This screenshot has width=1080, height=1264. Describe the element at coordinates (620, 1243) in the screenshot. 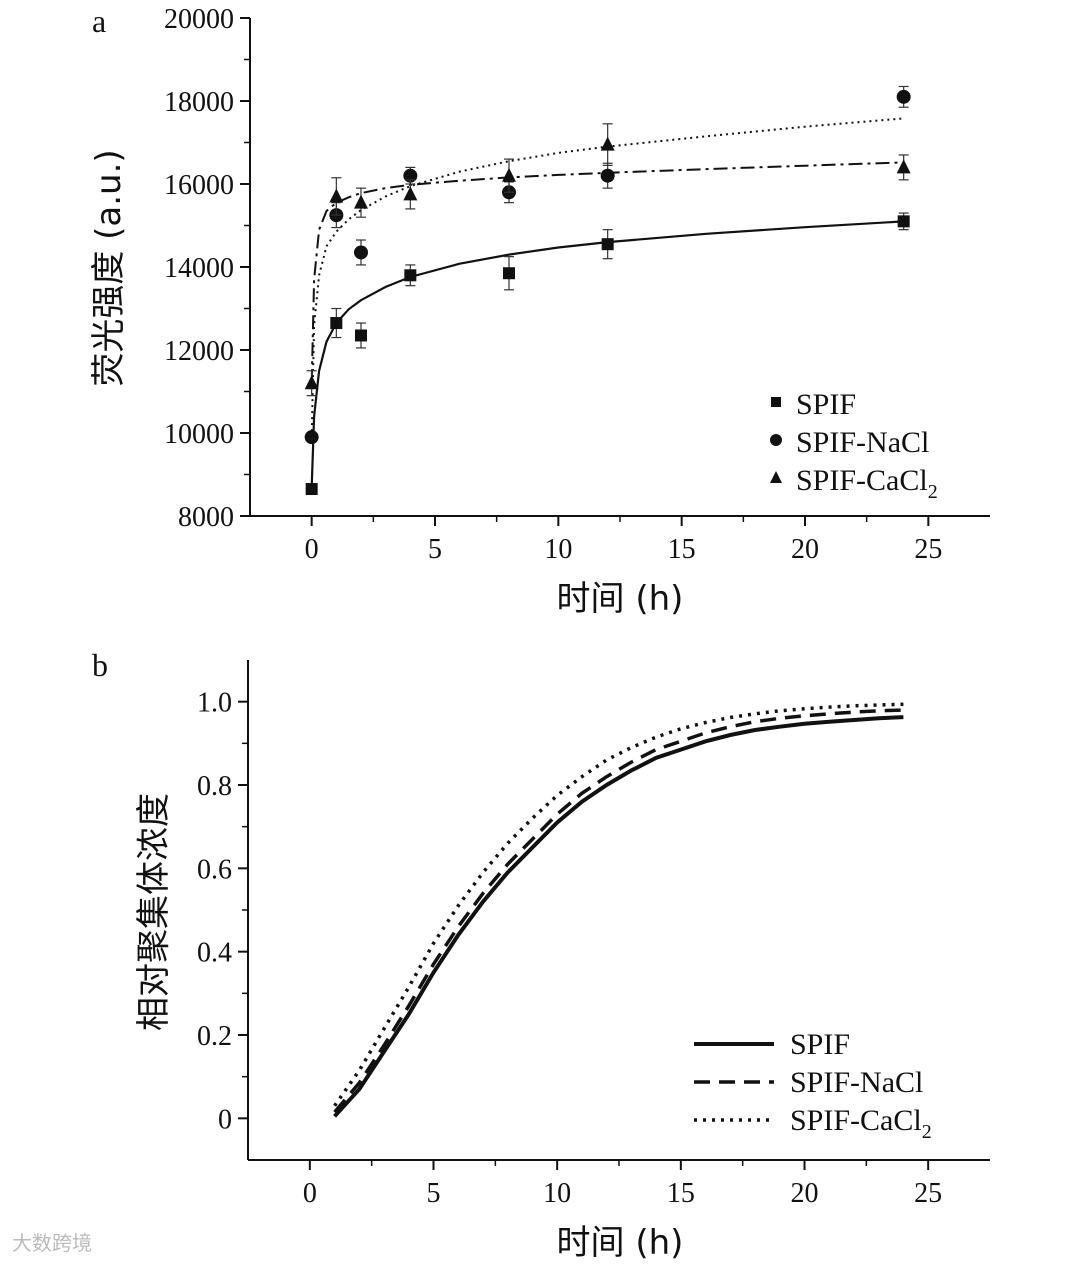

I see `panel-b-xlabel: 时间 (h)` at that location.